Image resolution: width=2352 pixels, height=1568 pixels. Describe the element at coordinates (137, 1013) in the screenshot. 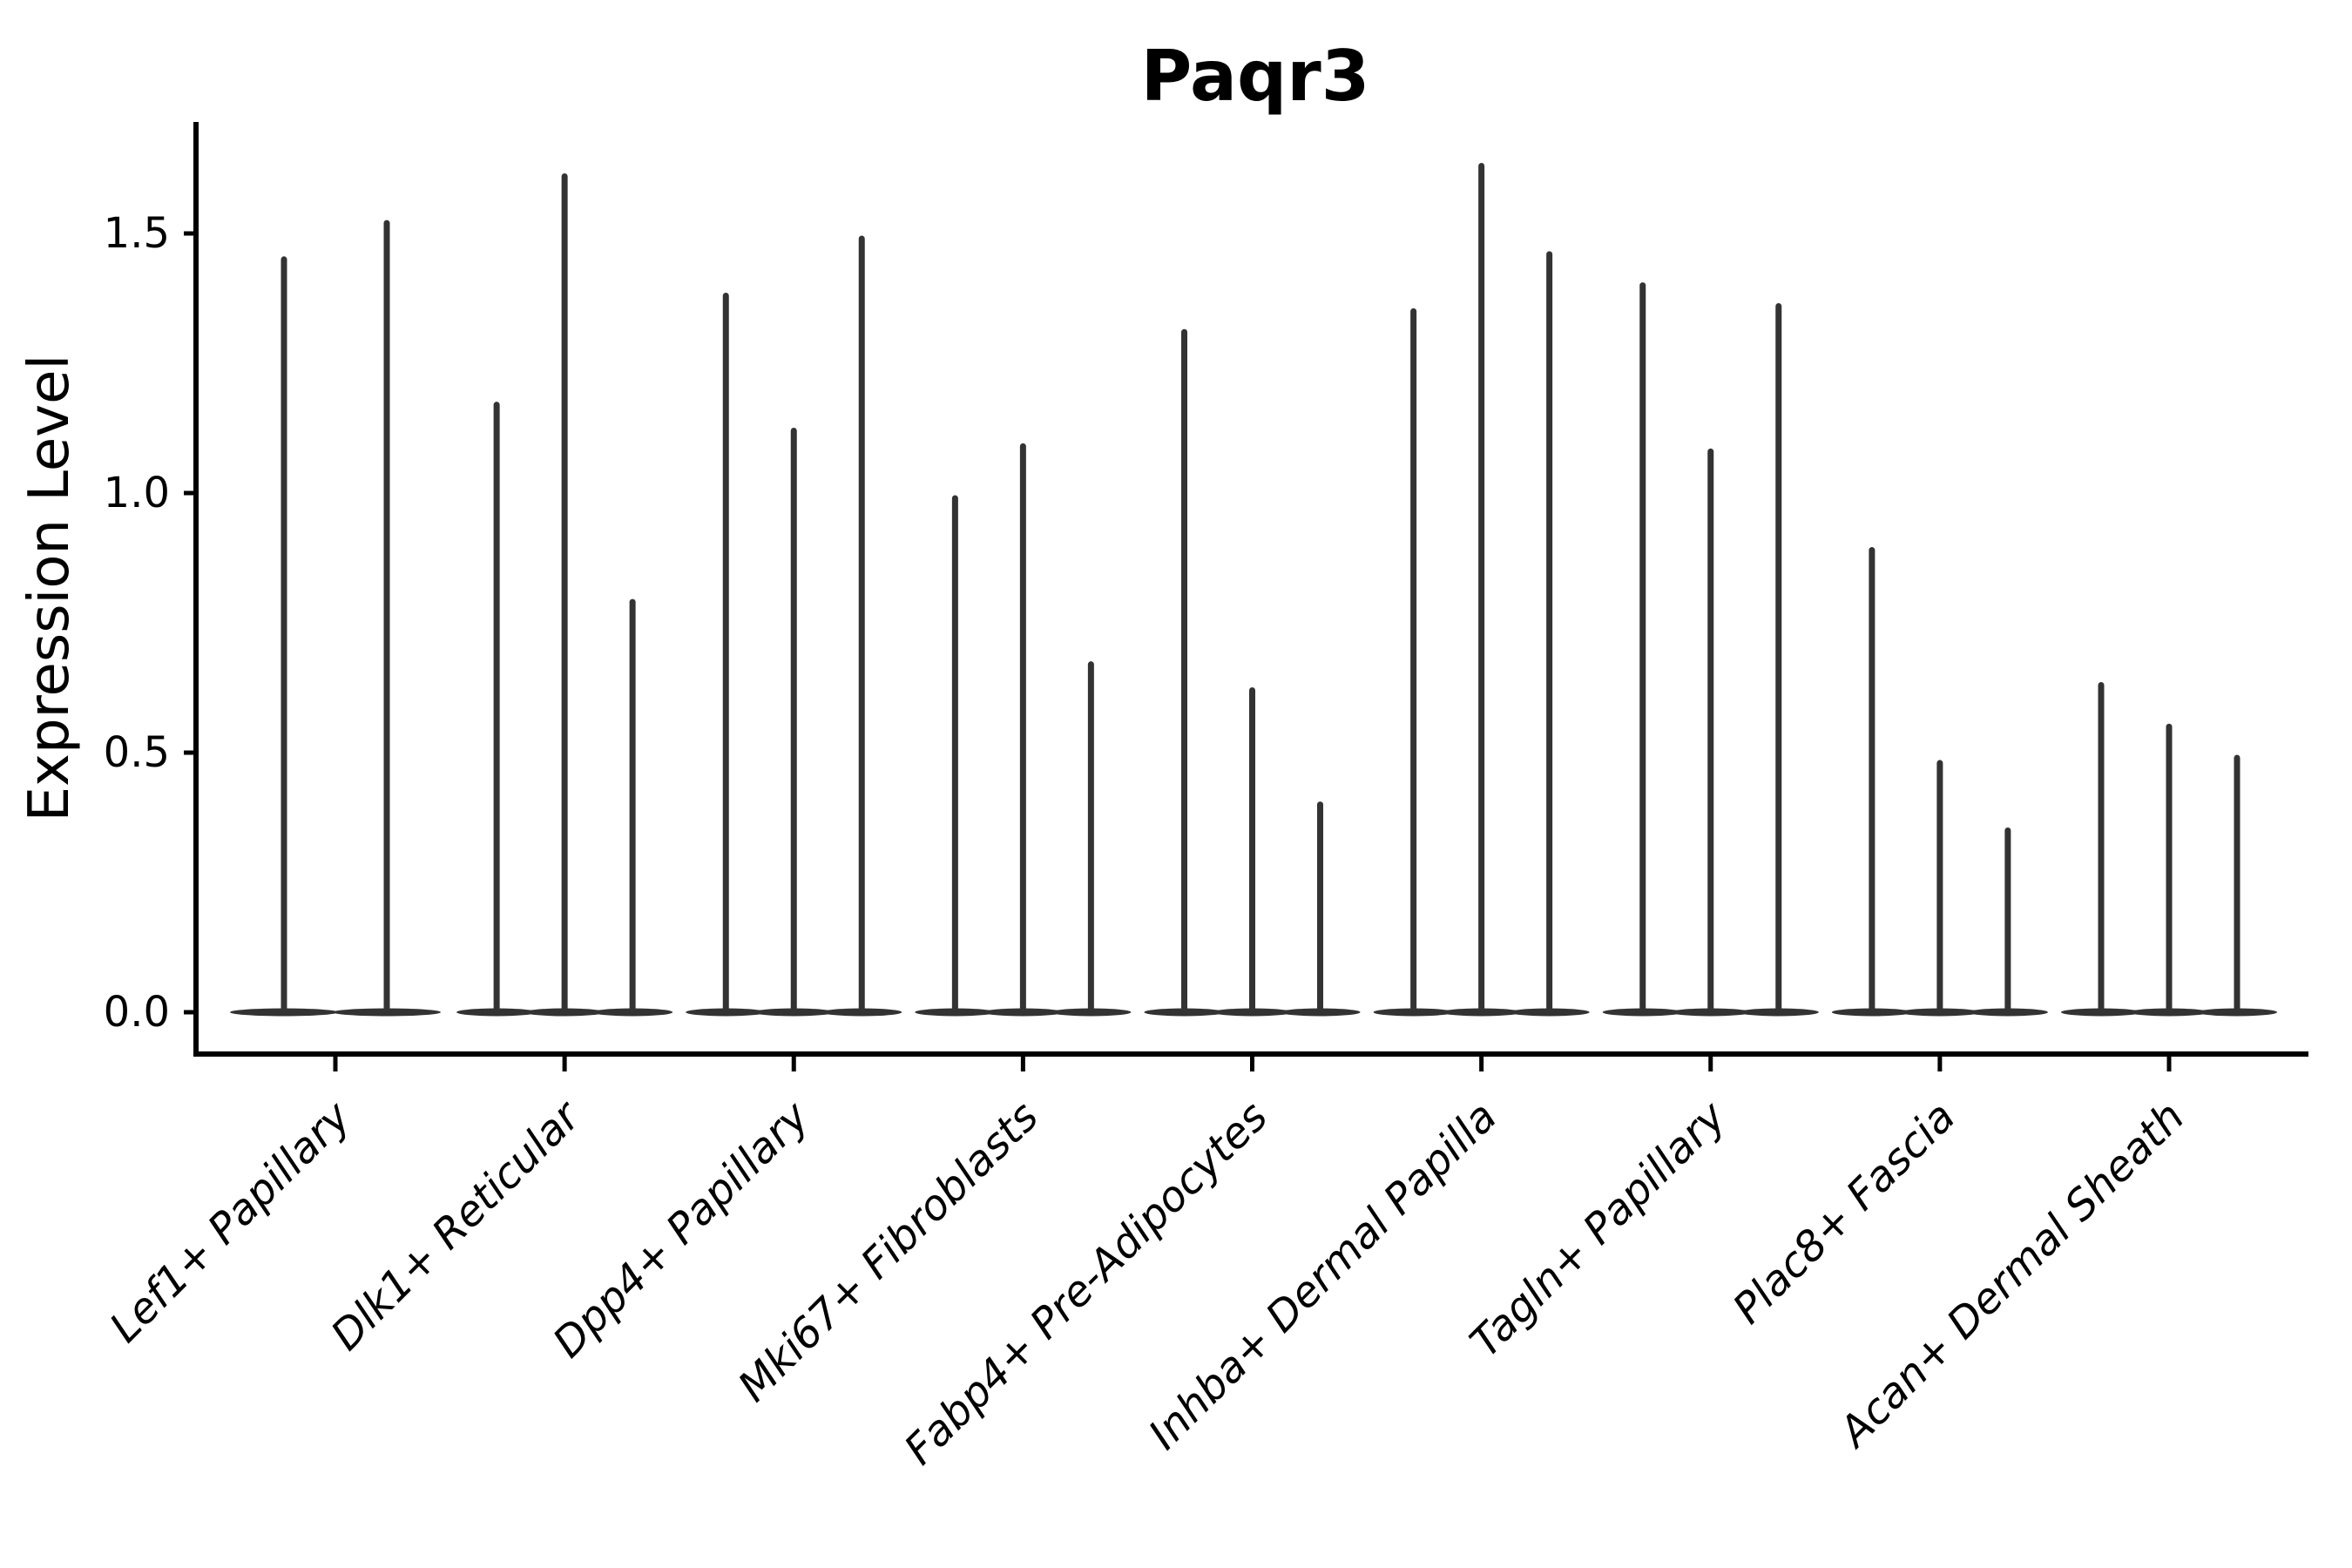

I see `y-tick-label: 0.0` at that location.